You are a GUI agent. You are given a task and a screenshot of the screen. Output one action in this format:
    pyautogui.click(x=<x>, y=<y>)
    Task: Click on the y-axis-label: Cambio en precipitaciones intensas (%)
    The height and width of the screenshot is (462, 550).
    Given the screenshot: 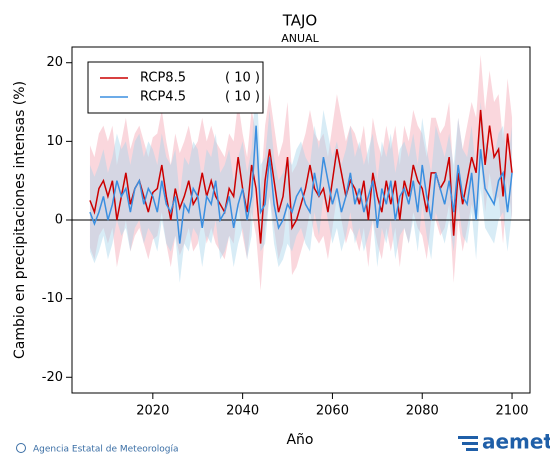 What is the action you would take?
    pyautogui.click(x=20, y=220)
    